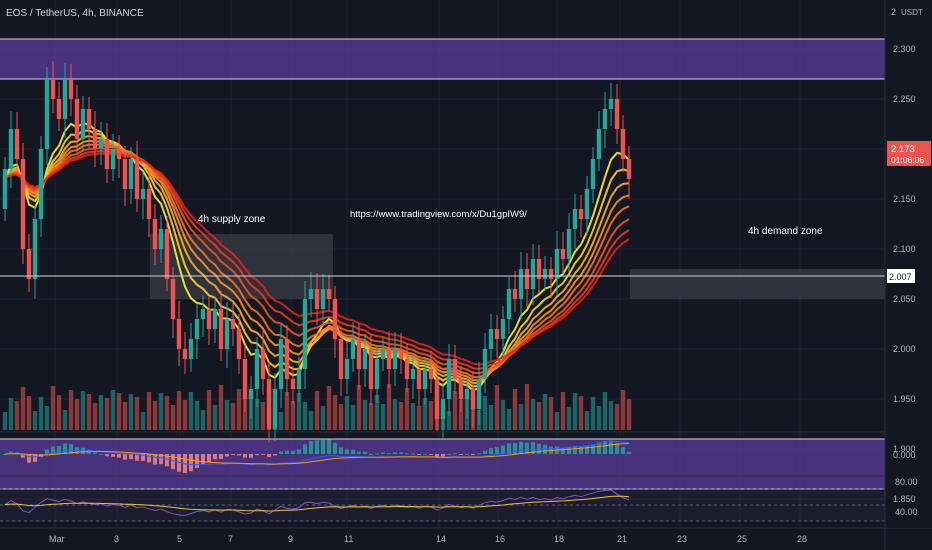 The height and width of the screenshot is (550, 932). I want to click on macd-signal-line, so click(317, 454).